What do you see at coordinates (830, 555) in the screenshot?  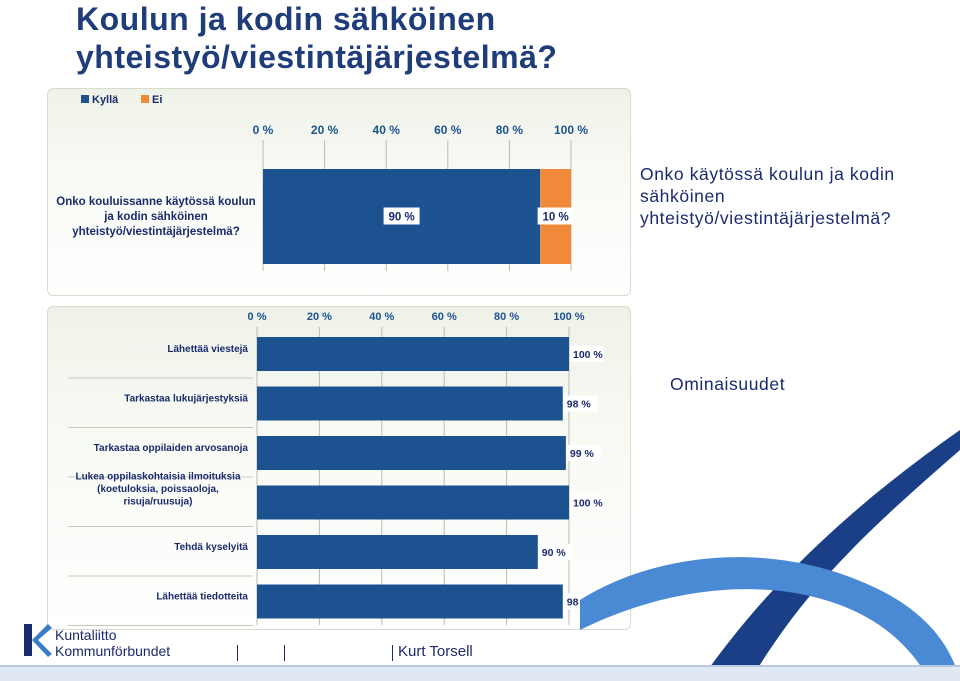 I see `swoosh-dark-stroke` at bounding box center [830, 555].